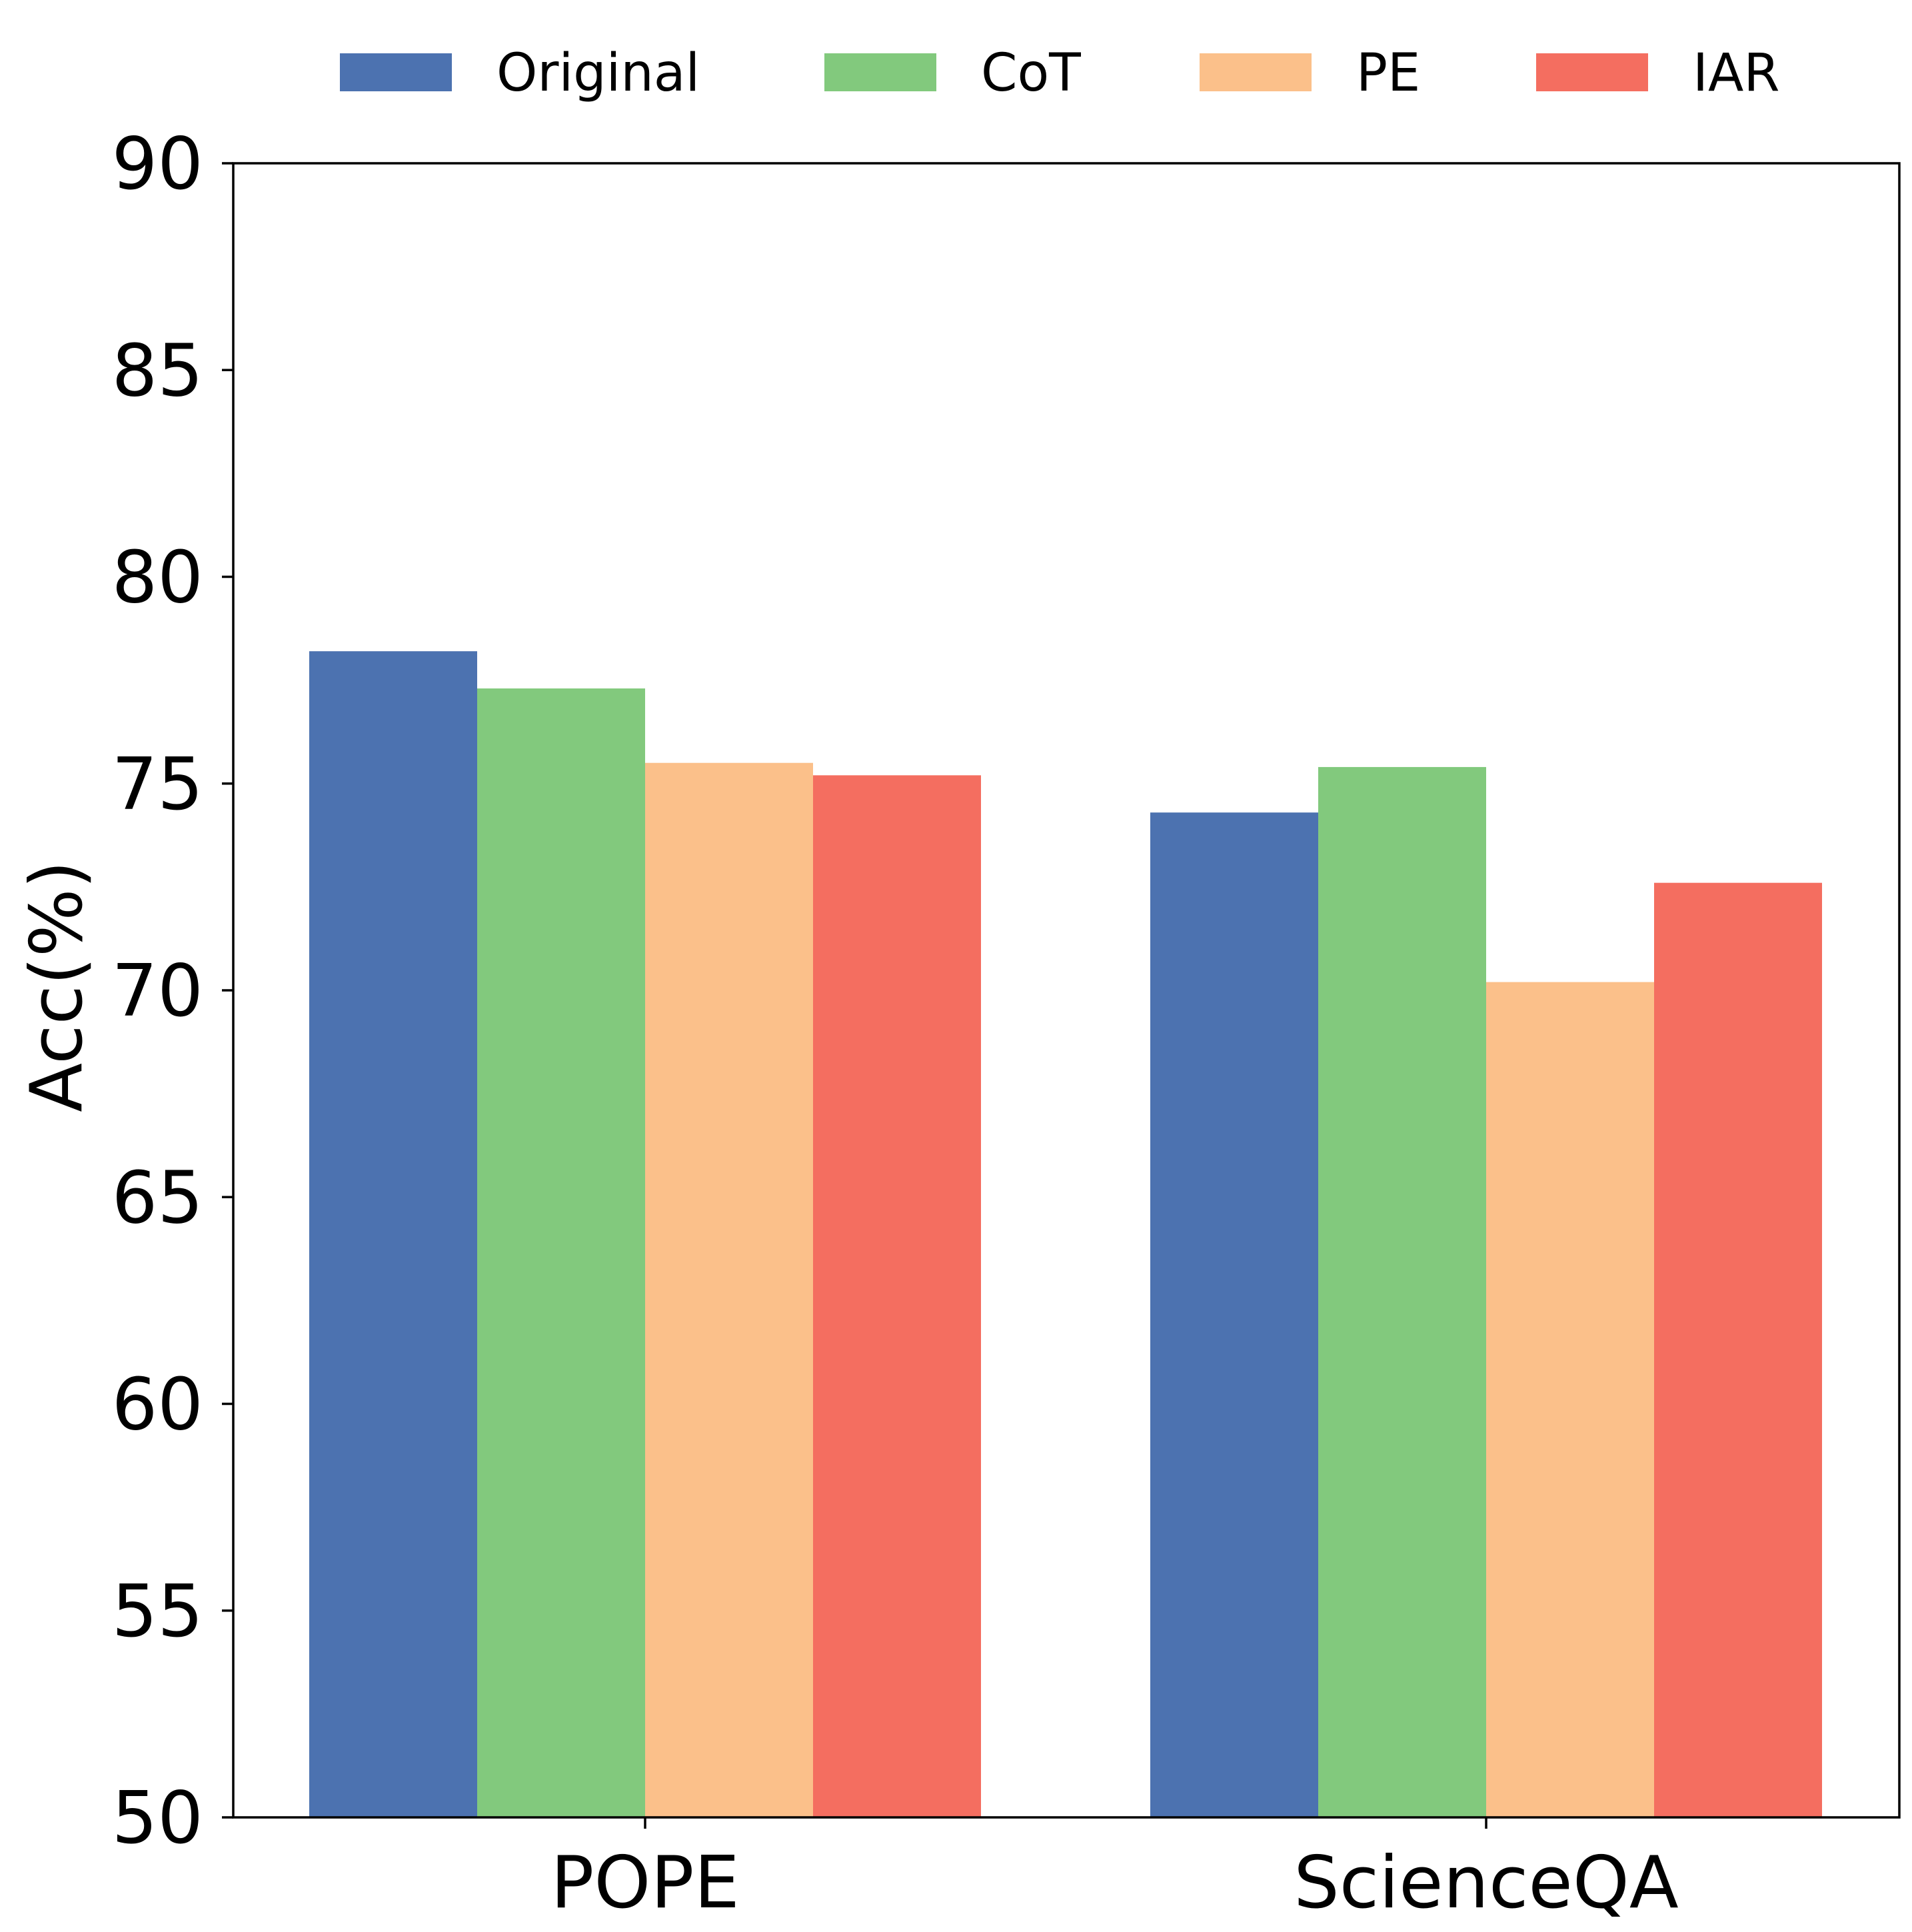 The image size is (1912, 1932). What do you see at coordinates (1031, 73) in the screenshot?
I see `legend-label: CoT` at bounding box center [1031, 73].